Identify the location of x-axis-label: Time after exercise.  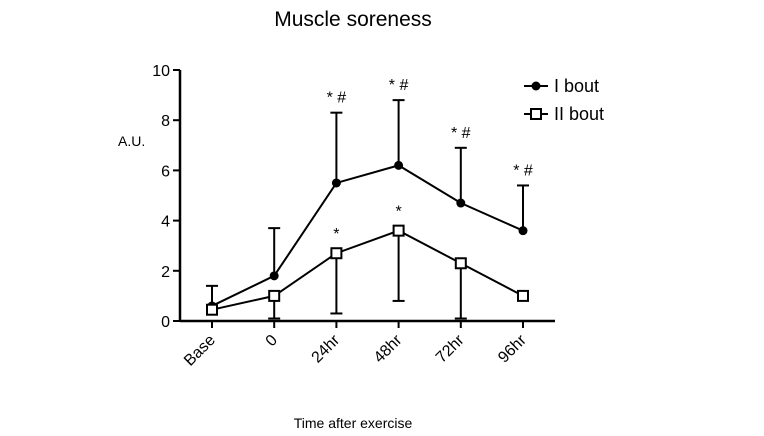
(353, 423).